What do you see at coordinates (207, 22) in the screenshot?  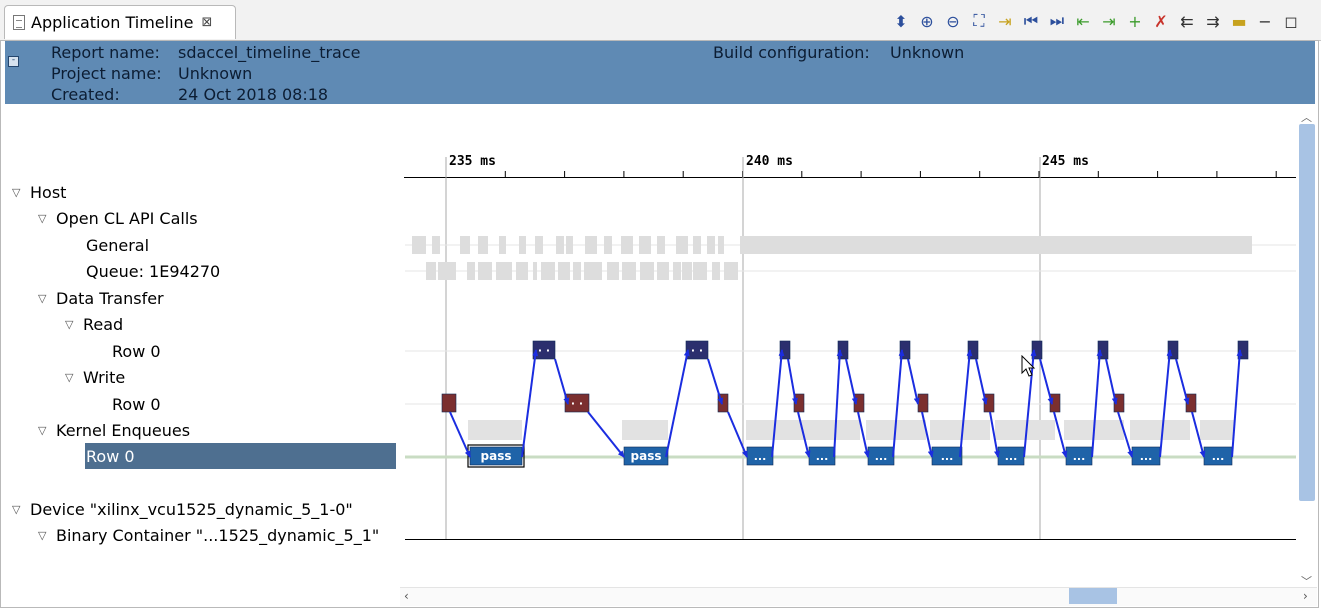 I see `close-tab-icon: ⊠` at bounding box center [207, 22].